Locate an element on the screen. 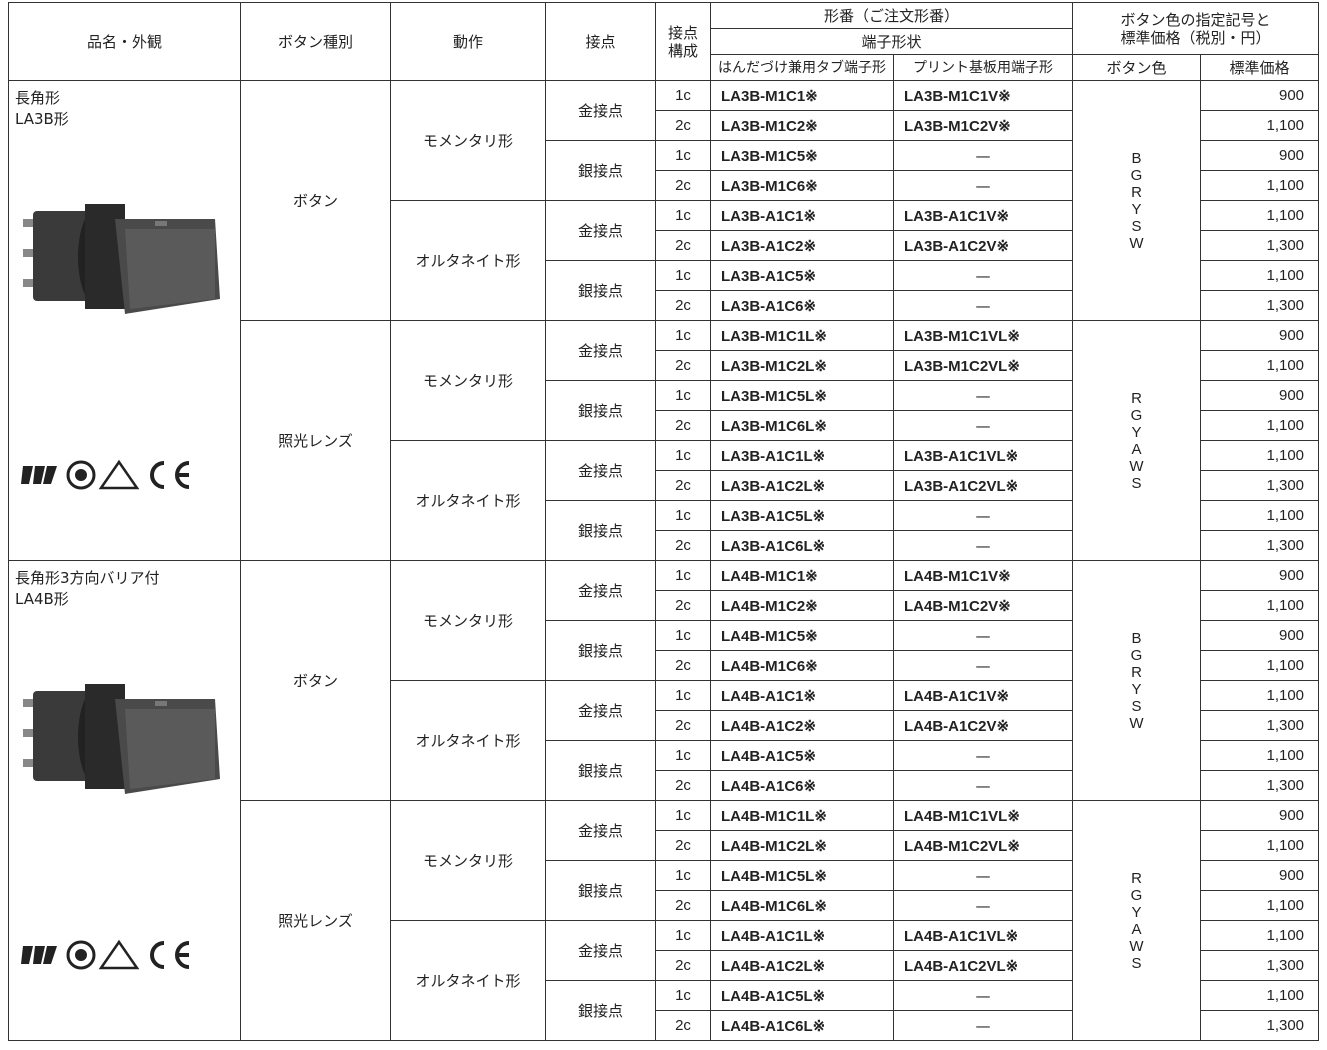  tab-model: LA3B-M1C2※ is located at coordinates (802, 125).